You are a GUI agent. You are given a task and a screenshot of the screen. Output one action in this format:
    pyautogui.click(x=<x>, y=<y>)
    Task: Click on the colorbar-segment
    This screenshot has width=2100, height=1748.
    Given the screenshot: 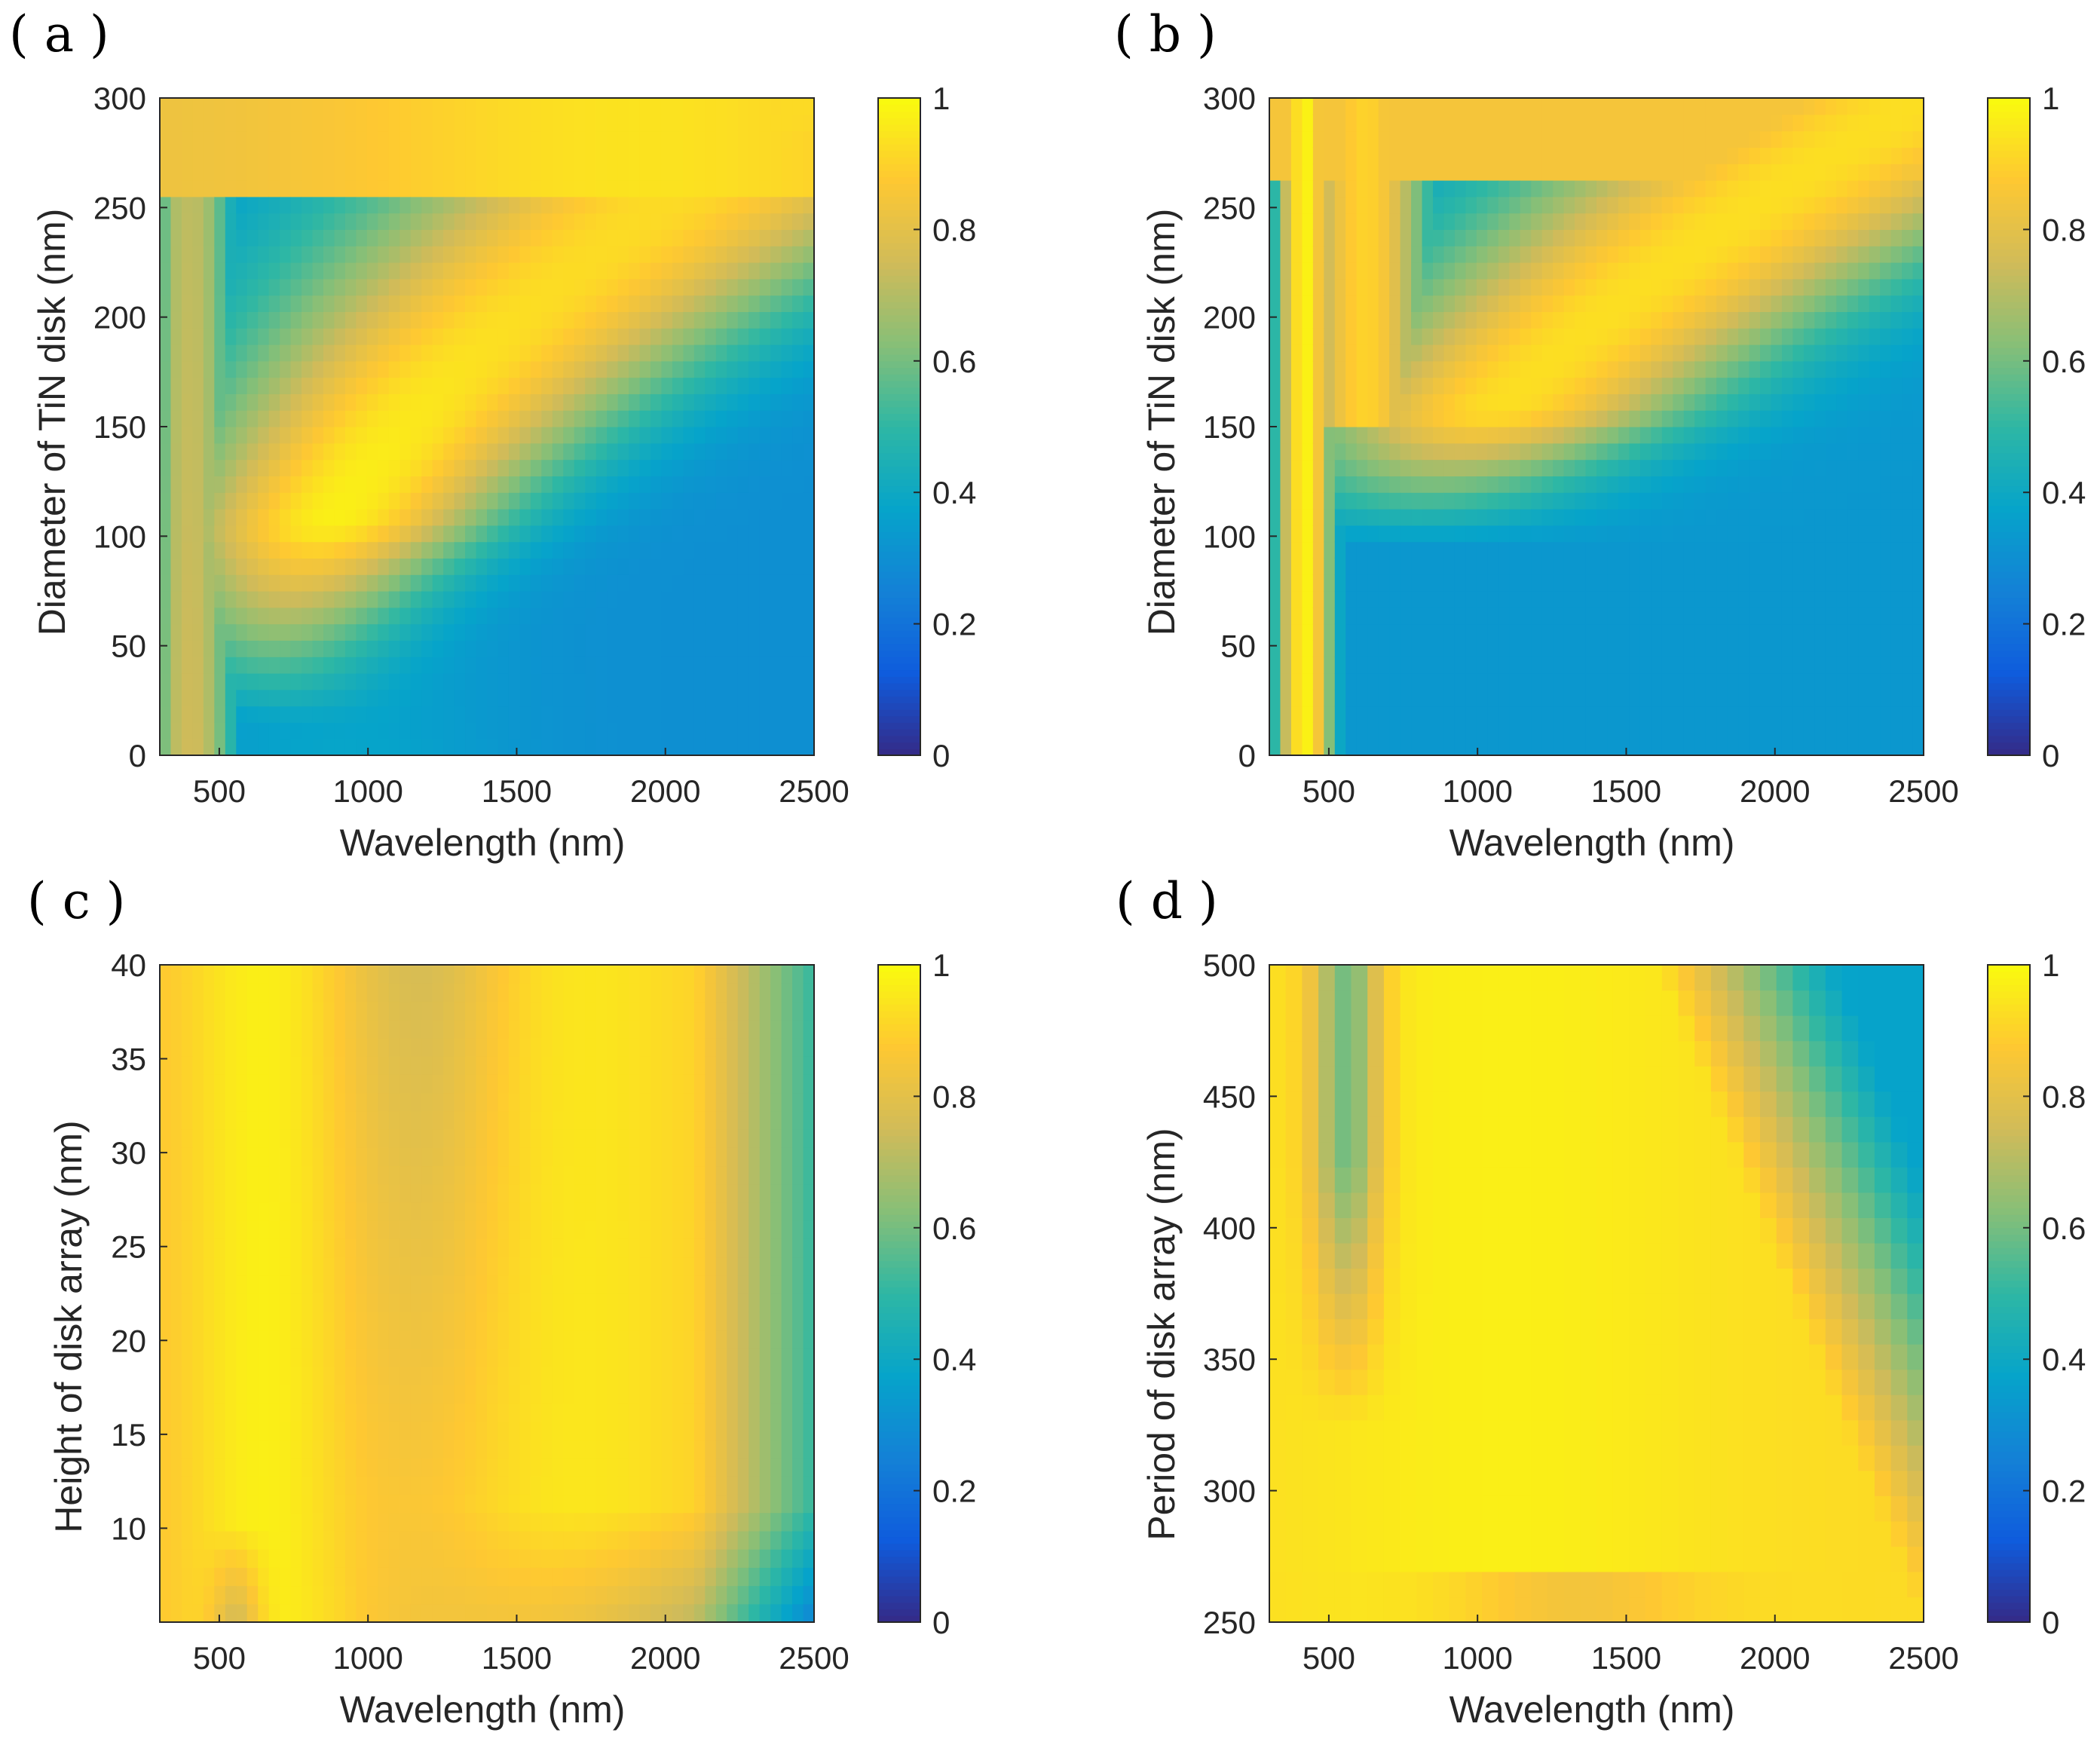 What is the action you would take?
    pyautogui.click(x=899, y=351)
    